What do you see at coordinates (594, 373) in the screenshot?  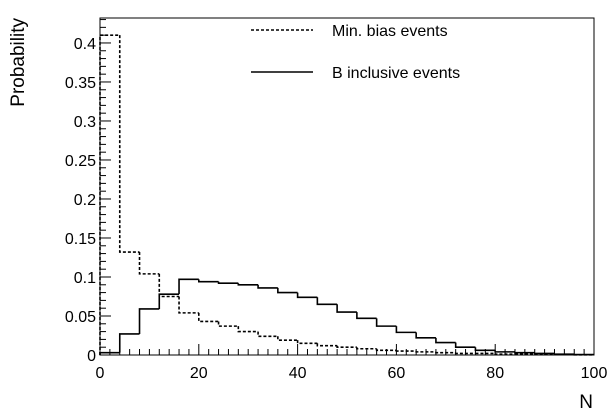 I see `x-tick-label: 100` at bounding box center [594, 373].